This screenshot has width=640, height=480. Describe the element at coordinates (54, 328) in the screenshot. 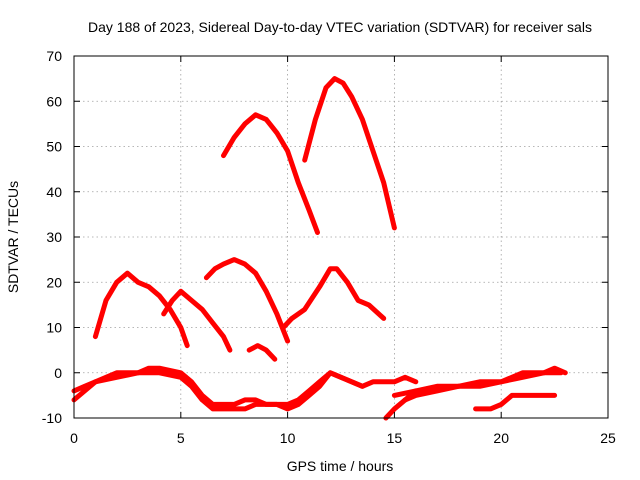

I see `y-tick-label: 10` at that location.